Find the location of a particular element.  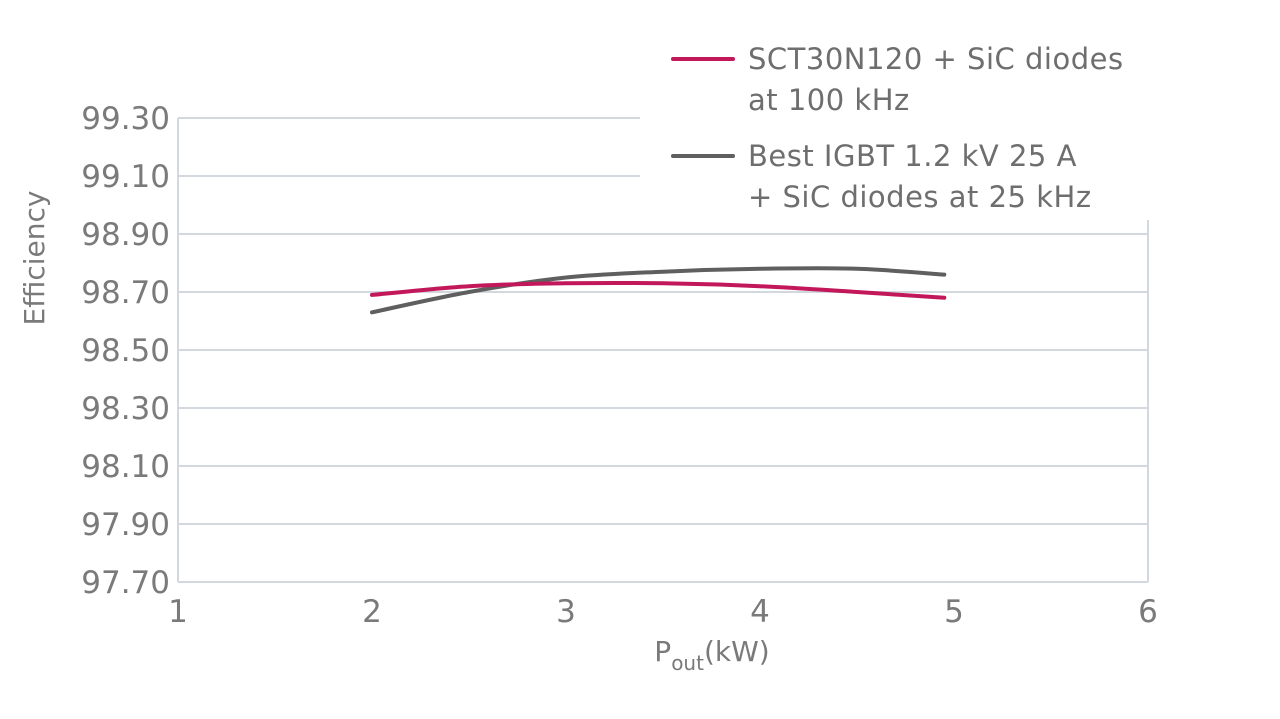

x-tick-labels: 1 2 3 4 5 6 is located at coordinates (663, 612).